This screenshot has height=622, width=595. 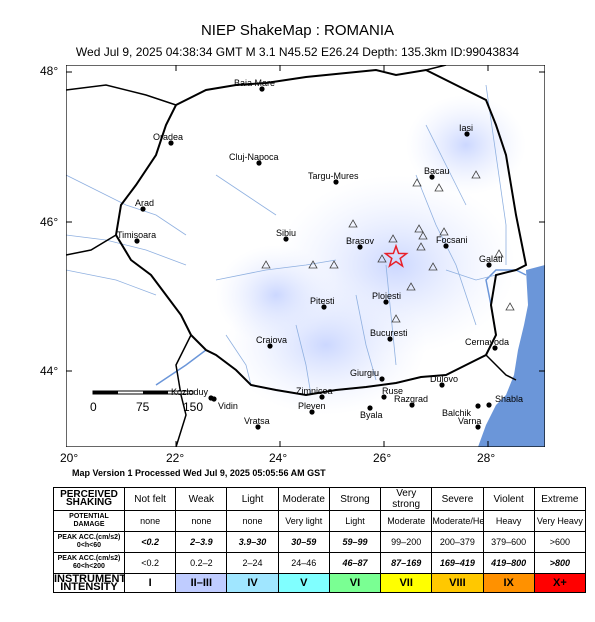 I want to click on legend-cell-acc1: >600, so click(x=560, y=542).